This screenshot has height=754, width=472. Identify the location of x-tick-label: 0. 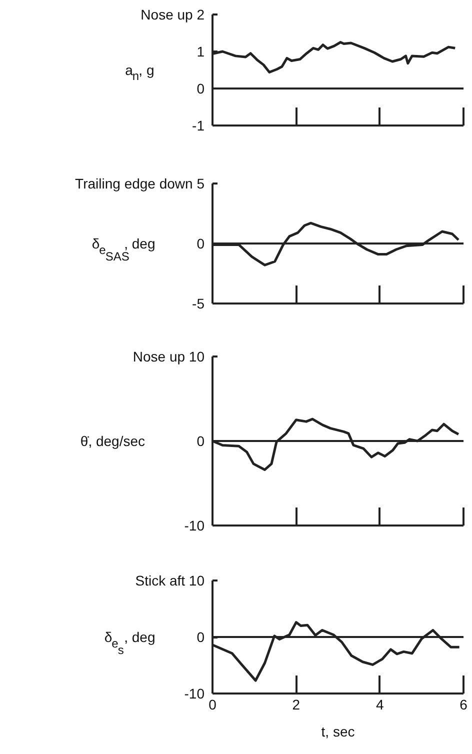
(212, 704).